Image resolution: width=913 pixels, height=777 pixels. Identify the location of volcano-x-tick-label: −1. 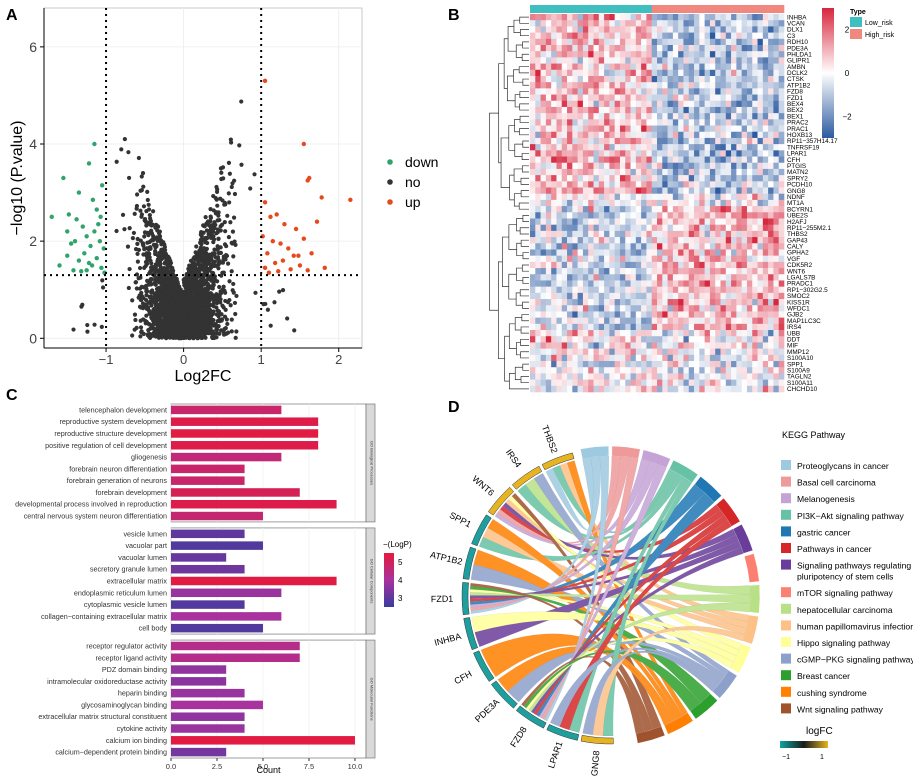
(106, 359).